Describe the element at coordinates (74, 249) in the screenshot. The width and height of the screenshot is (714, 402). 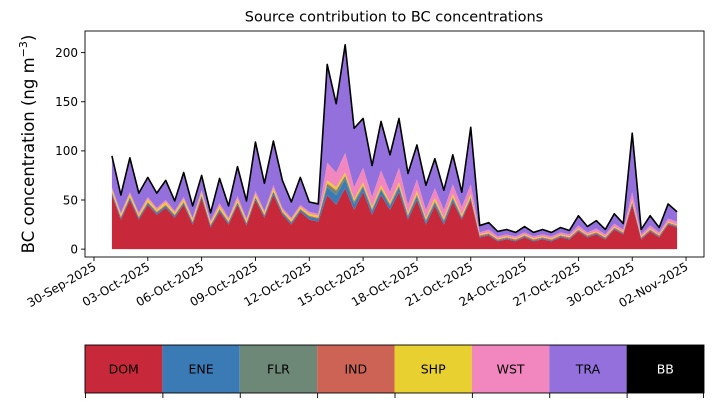
I see `y-tick-label: 0` at that location.